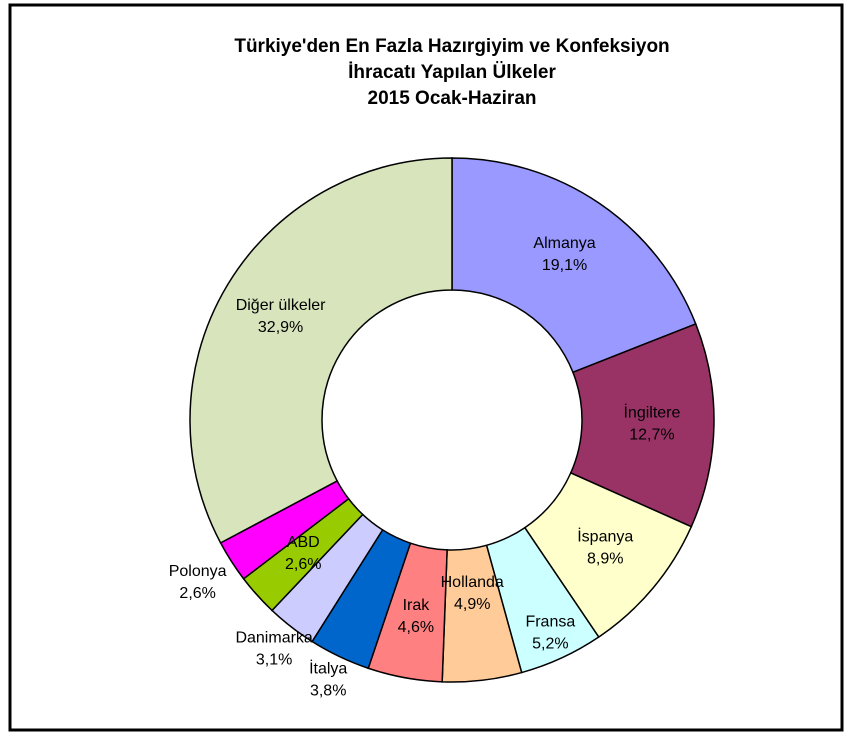 The image size is (853, 738). What do you see at coordinates (280, 327) in the screenshot?
I see `slice-value: 32,9%` at bounding box center [280, 327].